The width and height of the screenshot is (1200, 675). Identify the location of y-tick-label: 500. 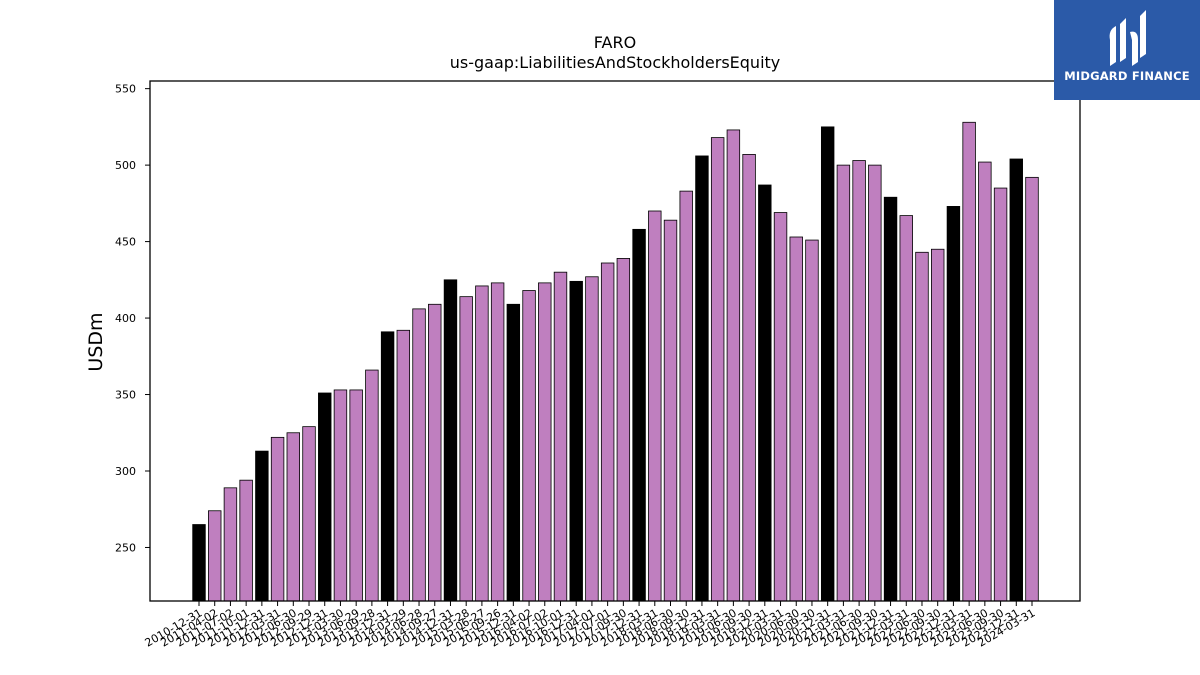
(125, 165).